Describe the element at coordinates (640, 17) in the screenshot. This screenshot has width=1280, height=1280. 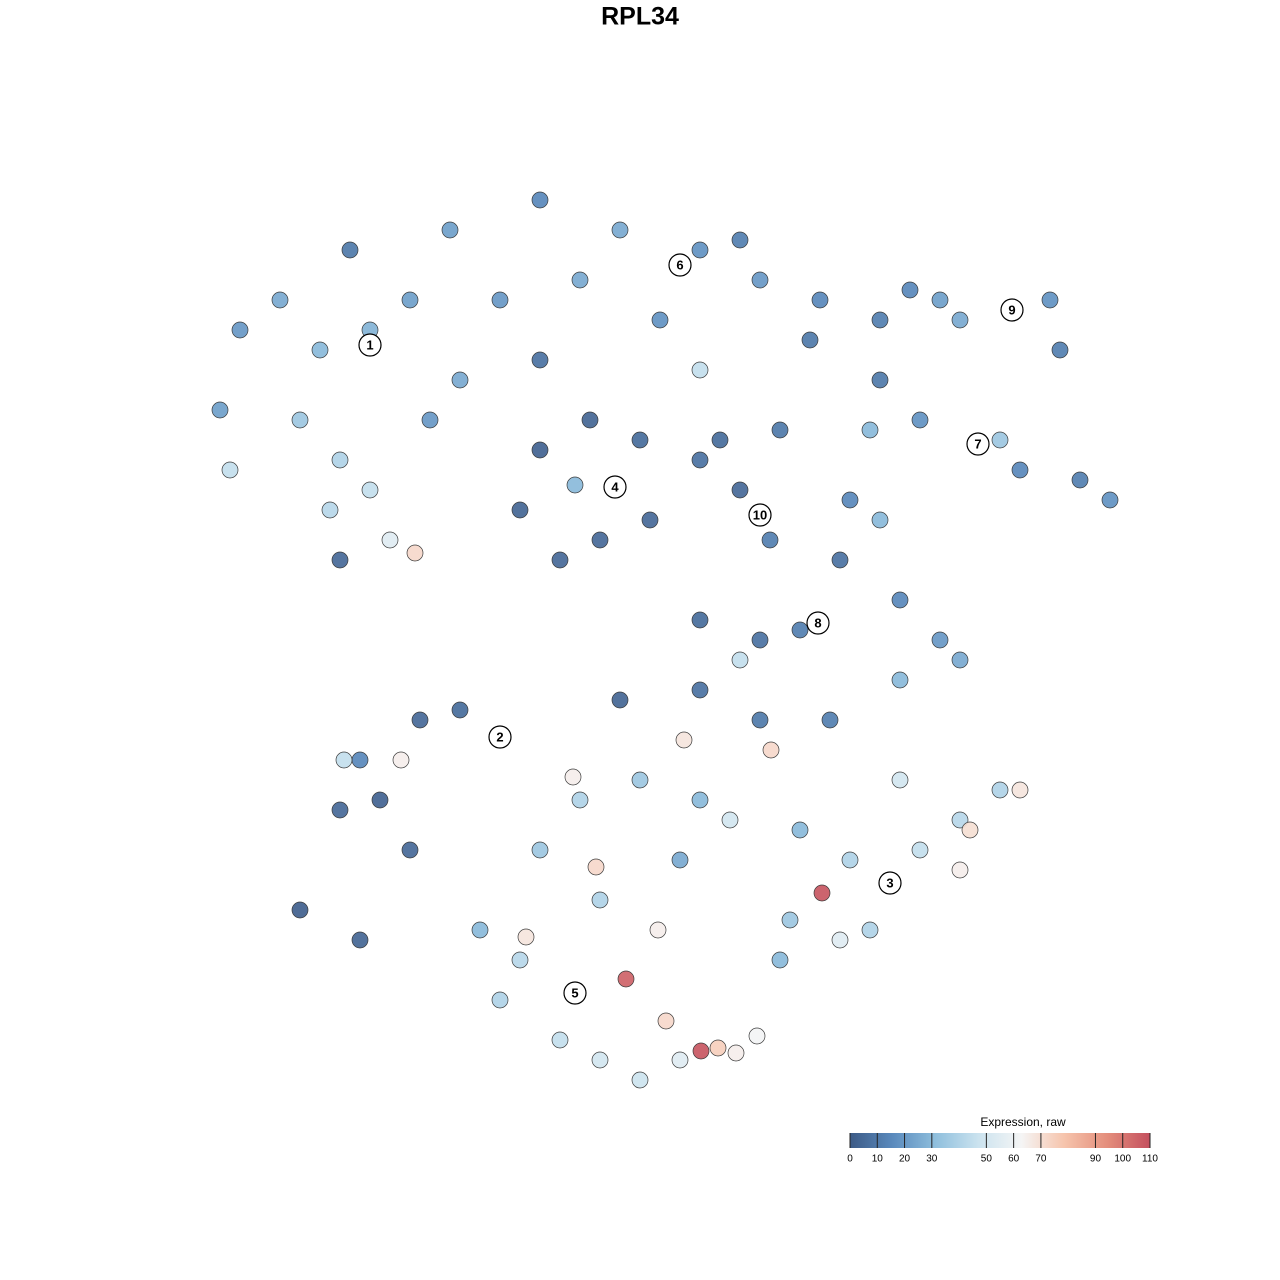
I see `chart-title: RPL34` at that location.